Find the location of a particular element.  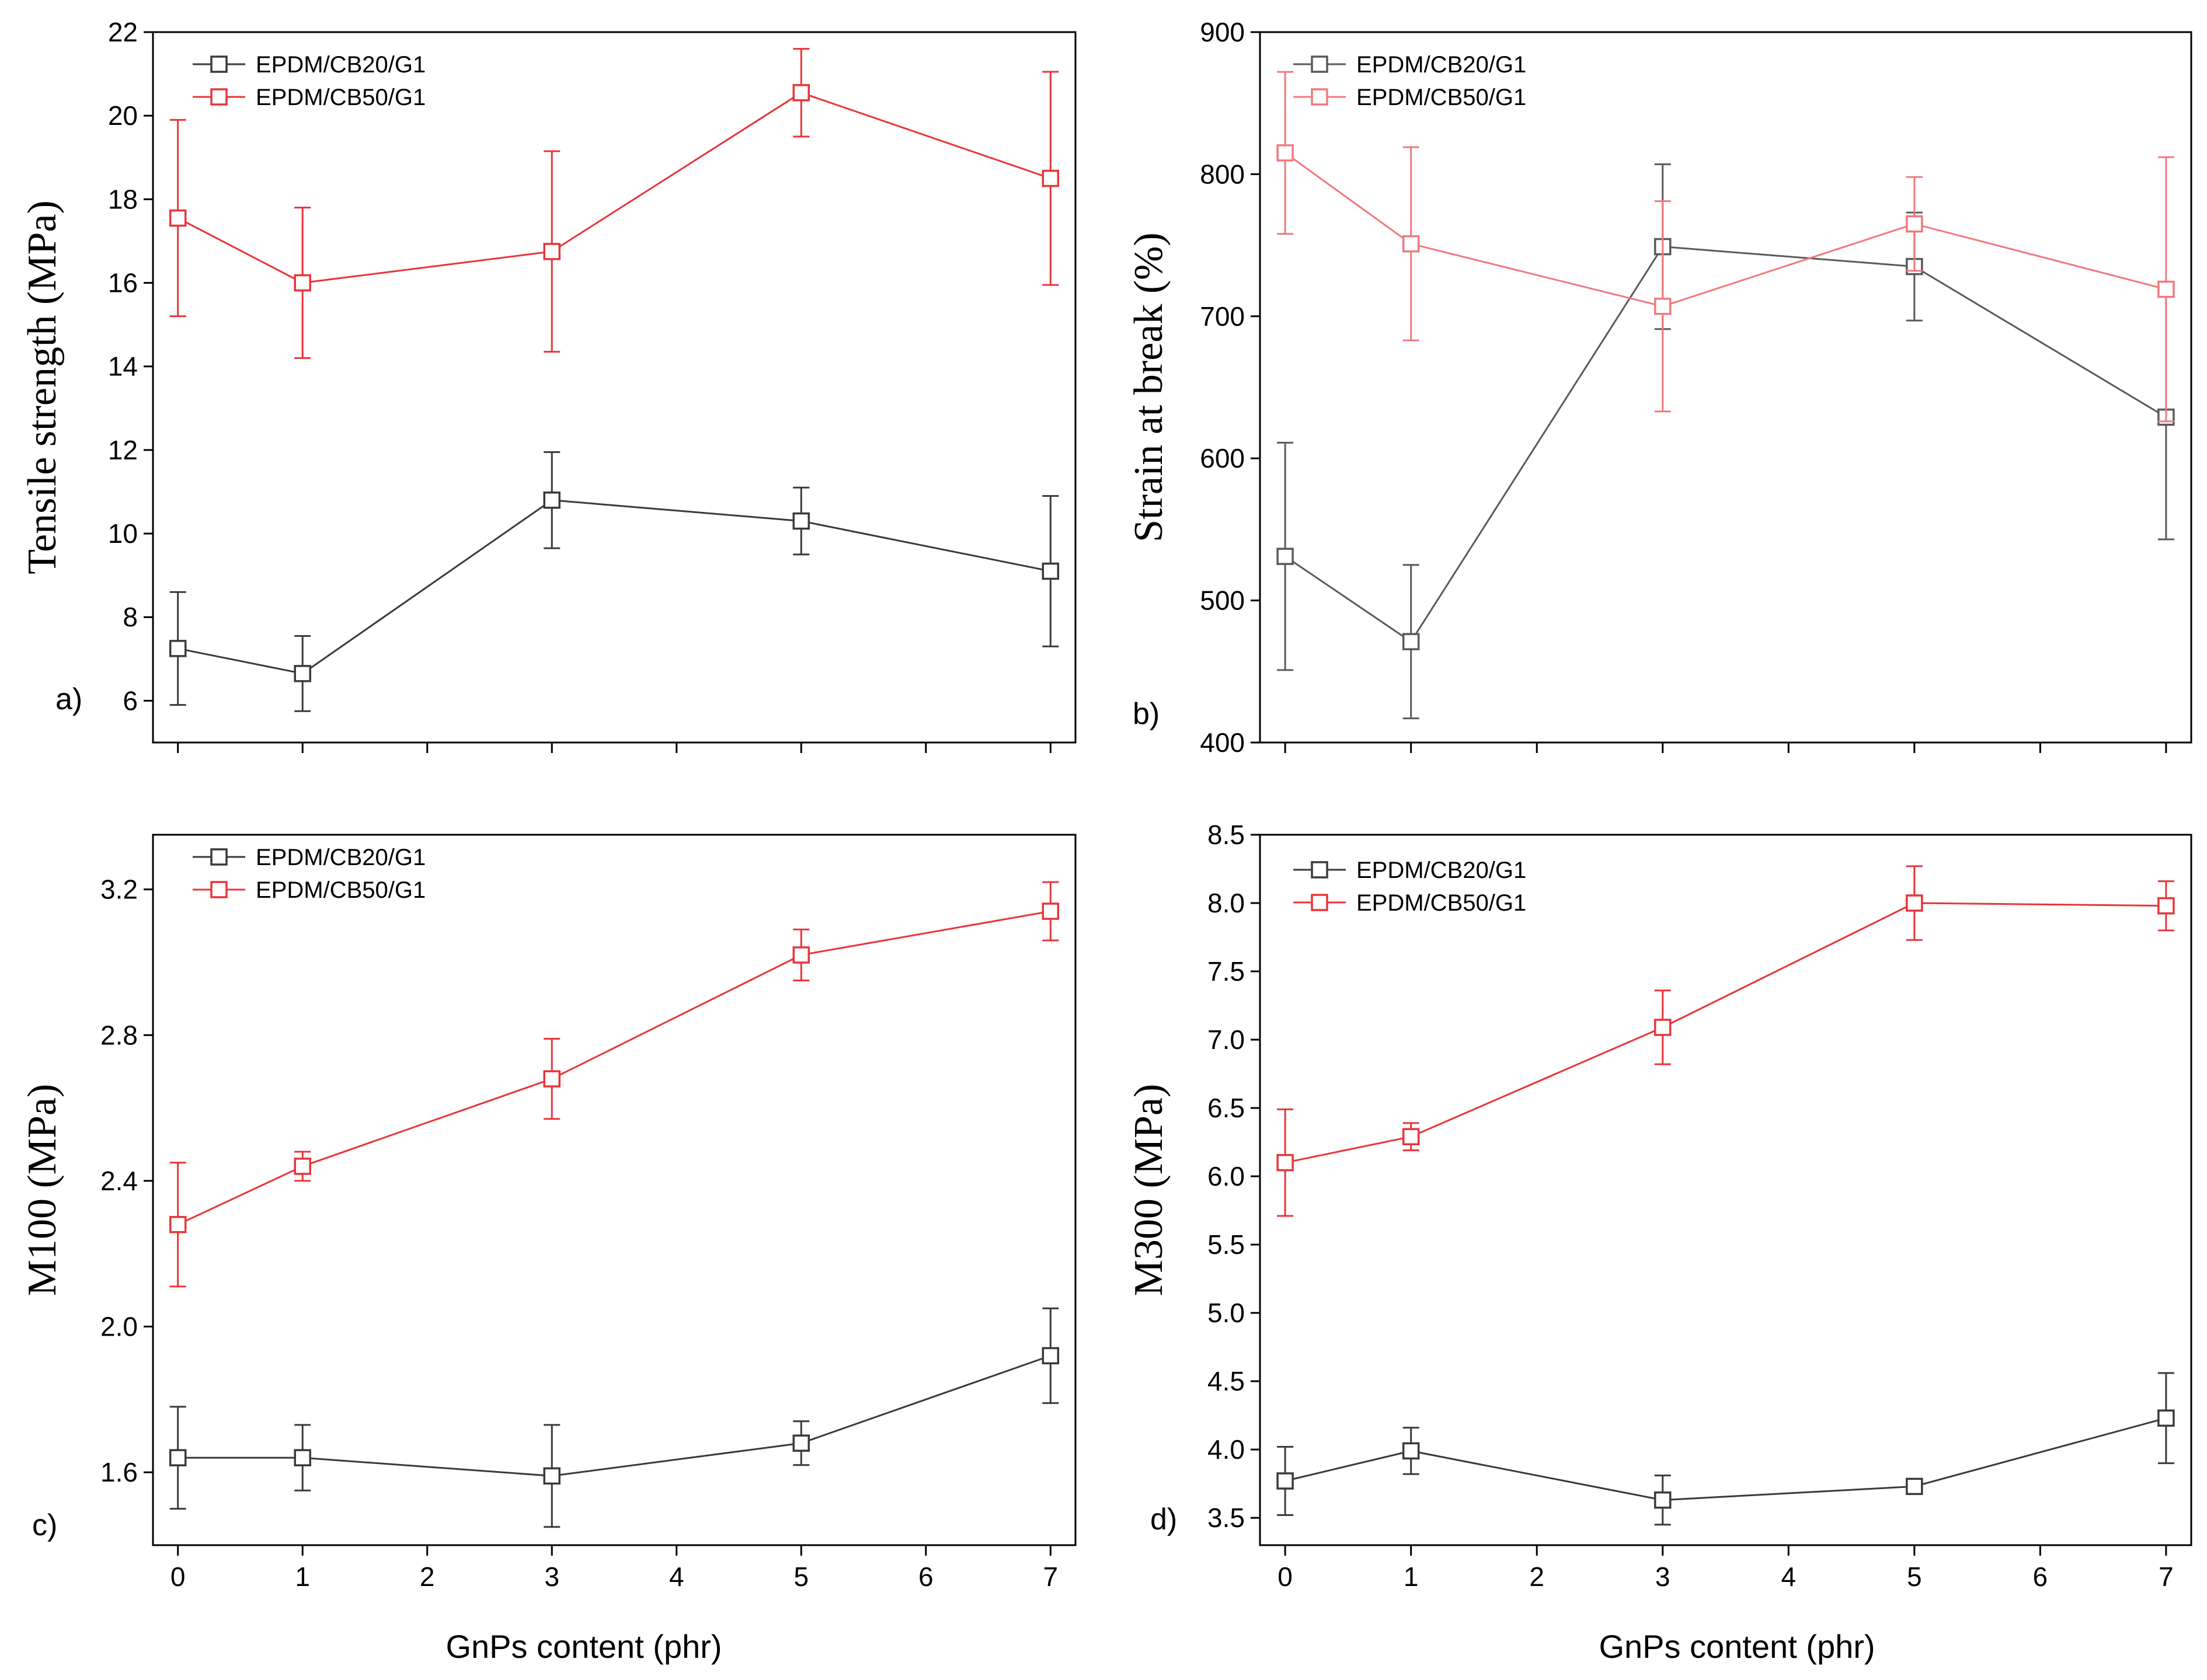

y-axis-title: Tensile strength (MPa) is located at coordinates (42, 387).